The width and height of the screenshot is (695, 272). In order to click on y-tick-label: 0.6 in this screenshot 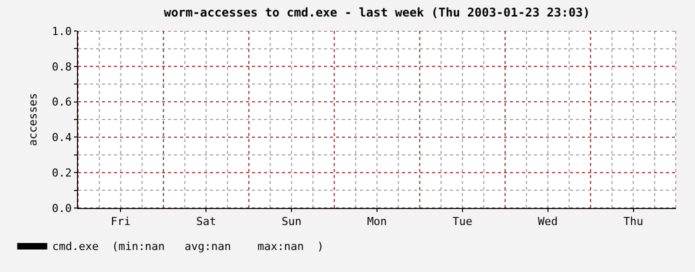, I will do `click(62, 102)`.